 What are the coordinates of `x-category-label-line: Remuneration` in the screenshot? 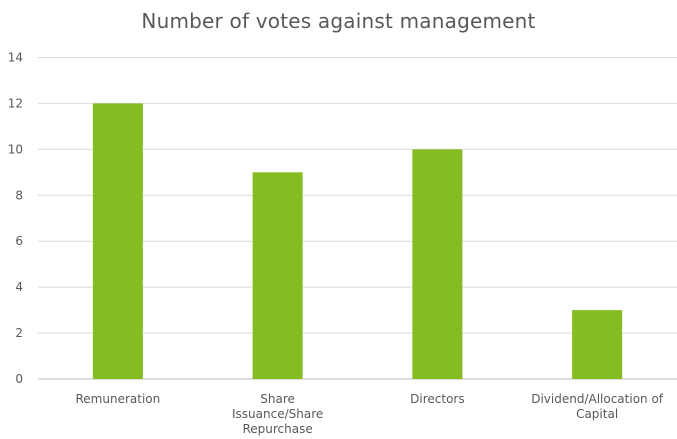 It's located at (118, 399).